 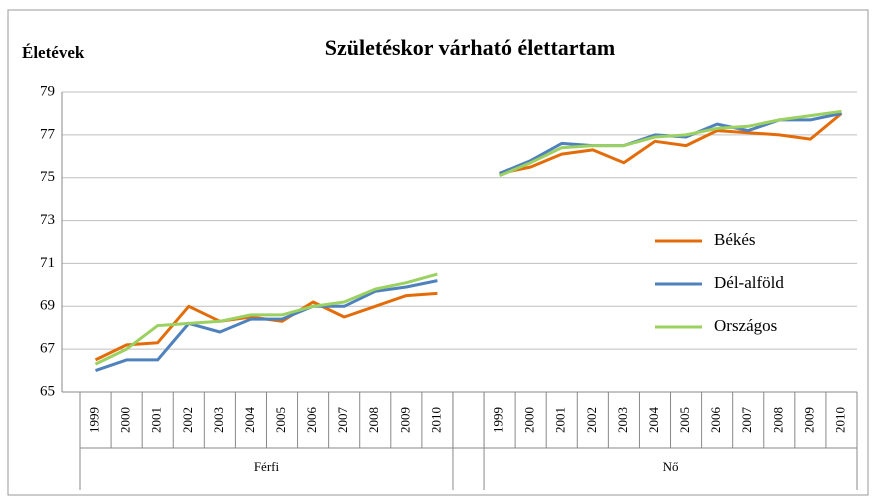 What do you see at coordinates (53, 52) in the screenshot?
I see `y-axis-label: Életévek` at bounding box center [53, 52].